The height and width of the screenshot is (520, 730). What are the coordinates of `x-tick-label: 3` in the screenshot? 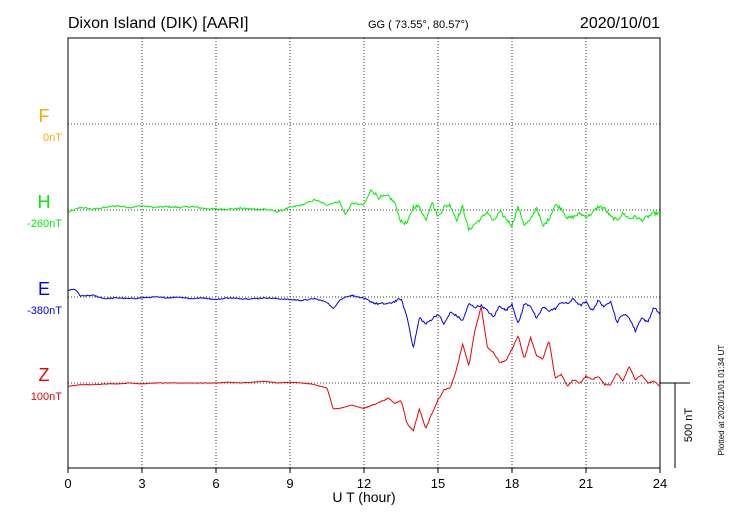 It's located at (141, 483).